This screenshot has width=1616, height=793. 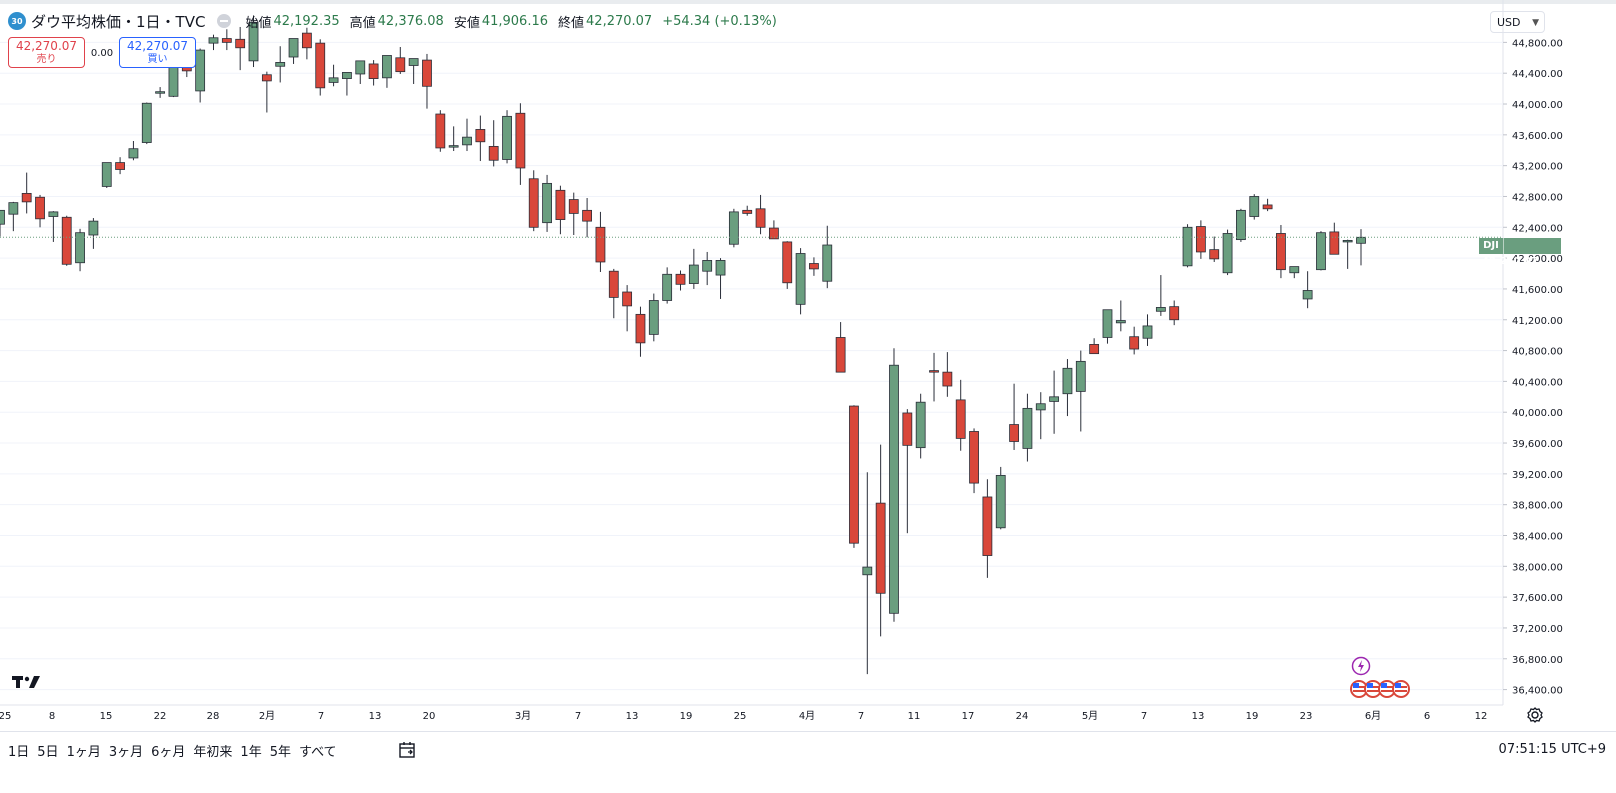 What do you see at coordinates (157, 52) in the screenshot?
I see `buy-button: 42,270.07 買い` at bounding box center [157, 52].